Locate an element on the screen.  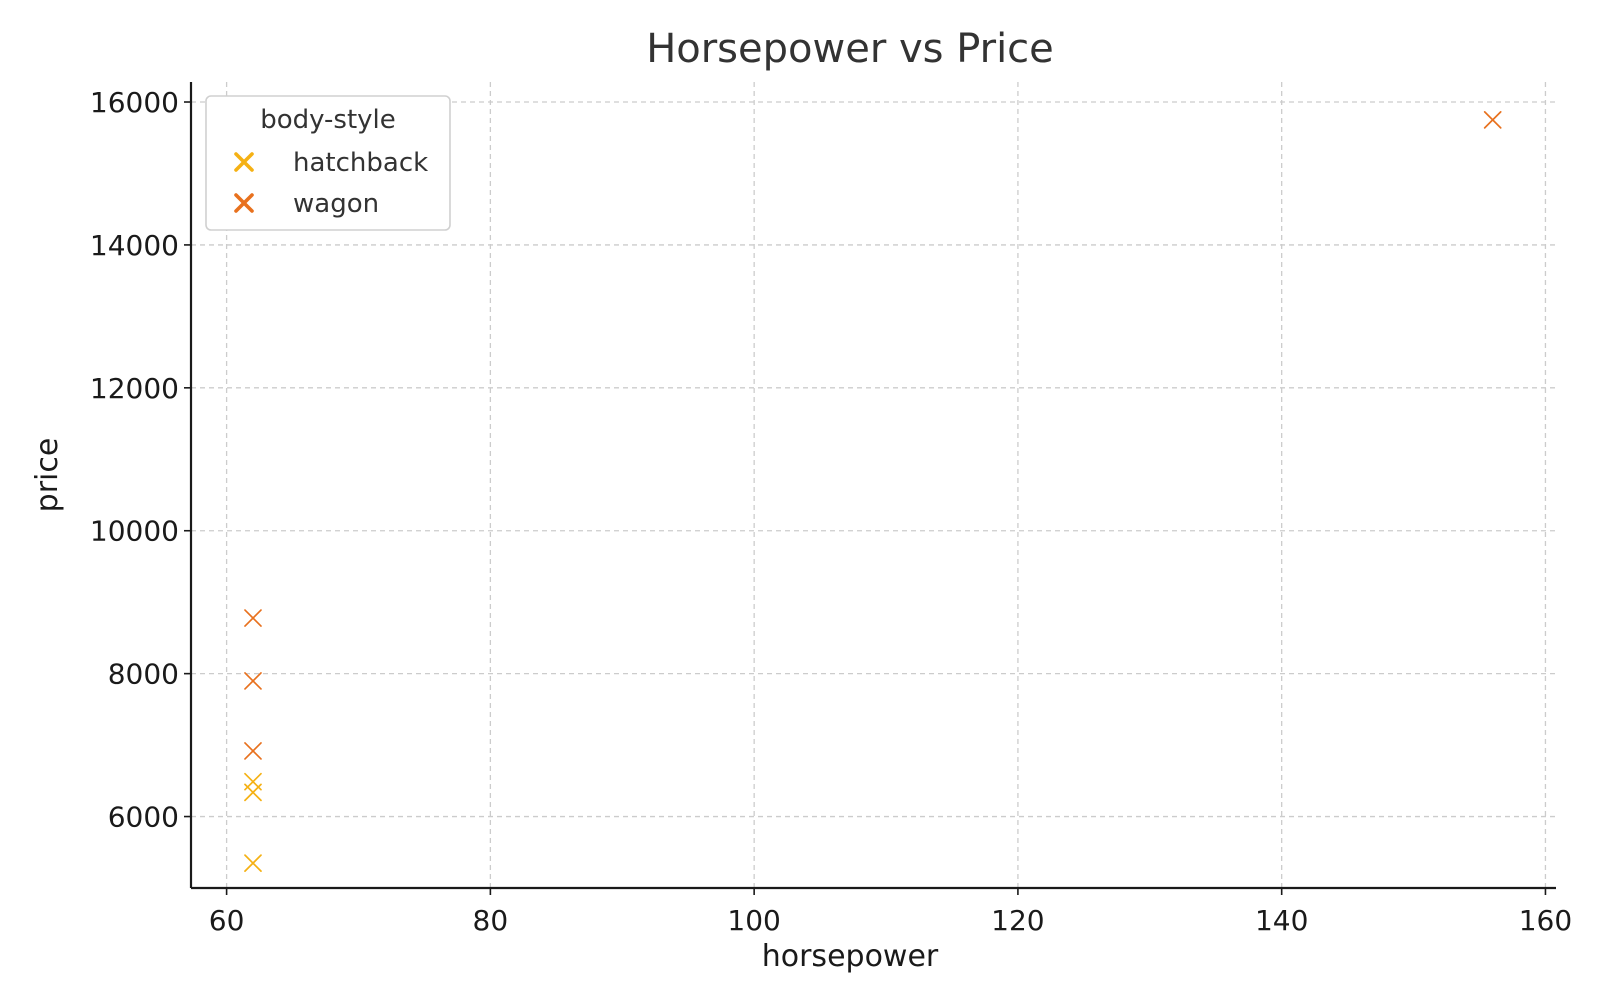
x-tick-label: 80 is located at coordinates (491, 920).